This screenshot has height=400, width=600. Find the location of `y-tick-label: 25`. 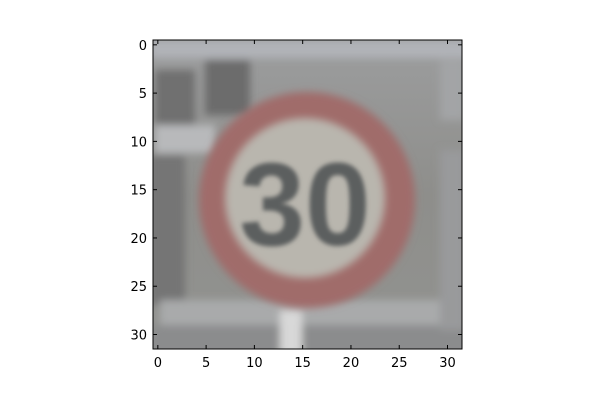

y-tick-label: 25 is located at coordinates (138, 287).